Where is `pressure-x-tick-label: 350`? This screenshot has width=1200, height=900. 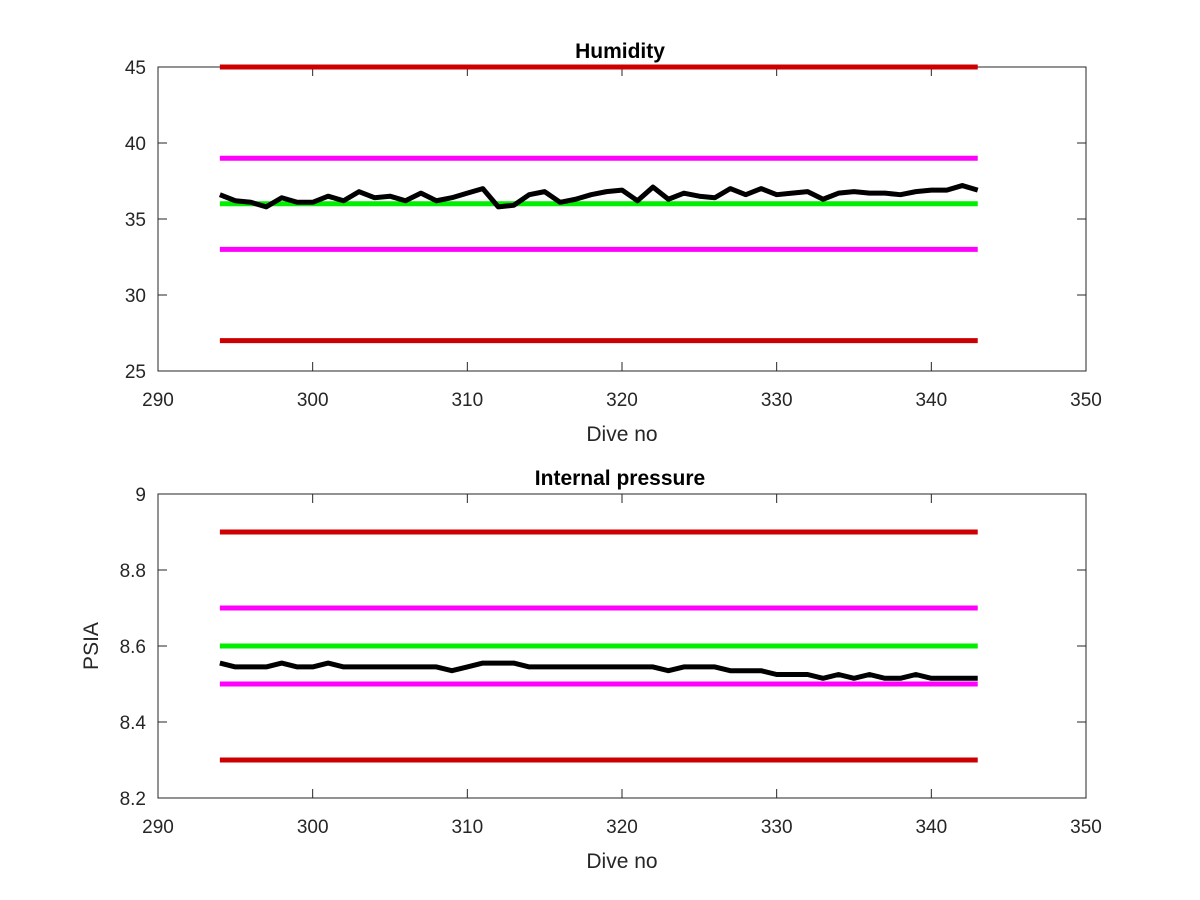 pressure-x-tick-label: 350 is located at coordinates (1086, 827).